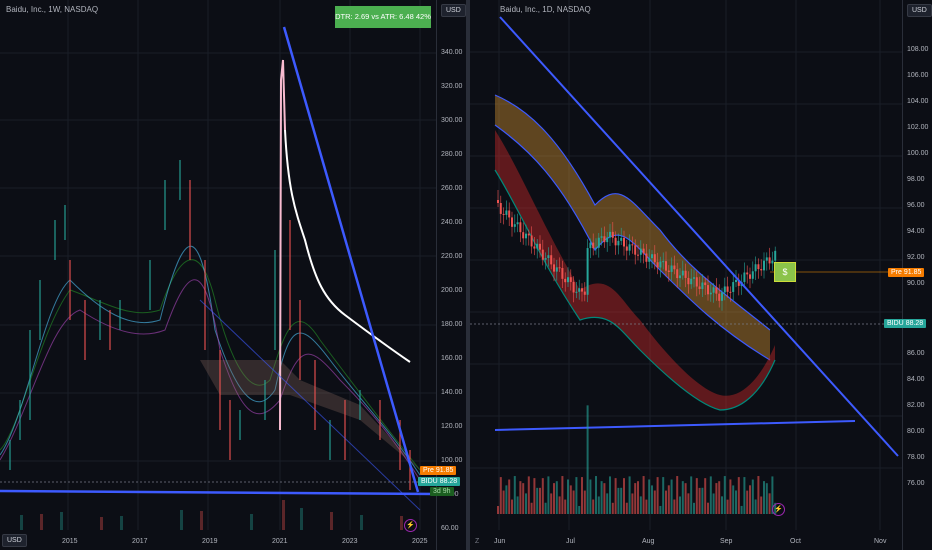  I want to click on pane-divider, so click(468, 275).